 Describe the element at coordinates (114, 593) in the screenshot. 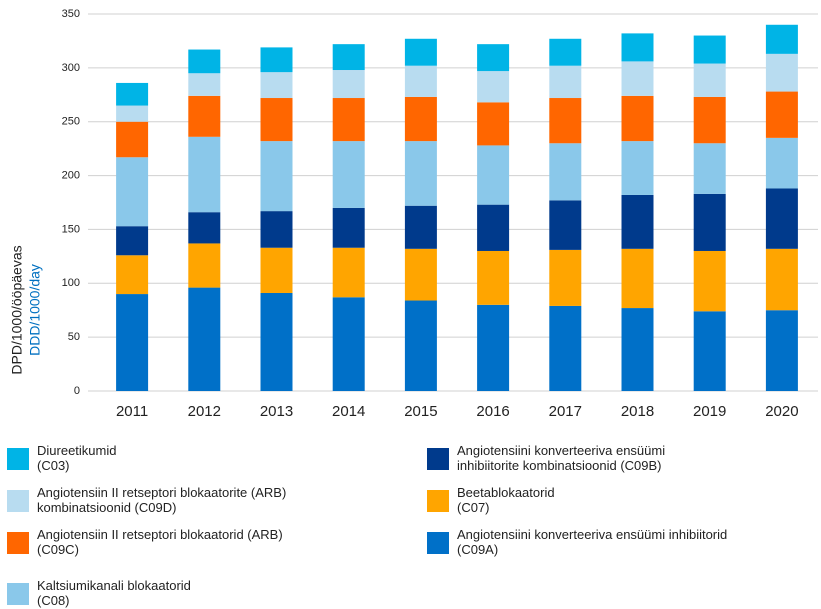

I see `legend-label: Kaltsiumikanali blokaatorid (C08)` at that location.